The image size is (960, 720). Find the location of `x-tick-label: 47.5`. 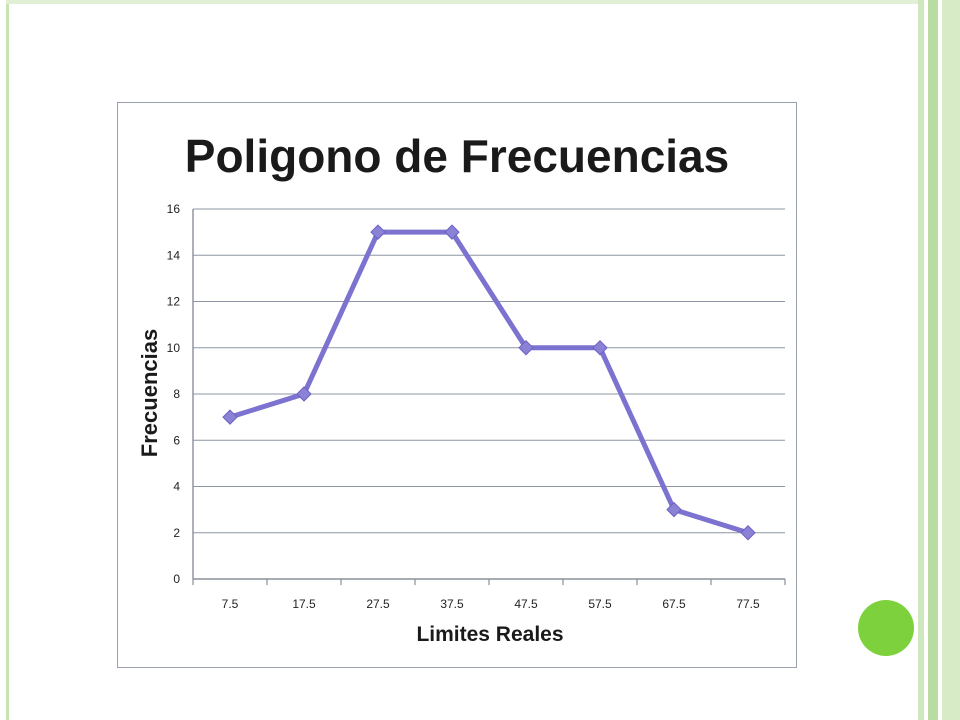

x-tick-label: 47.5 is located at coordinates (526, 604).